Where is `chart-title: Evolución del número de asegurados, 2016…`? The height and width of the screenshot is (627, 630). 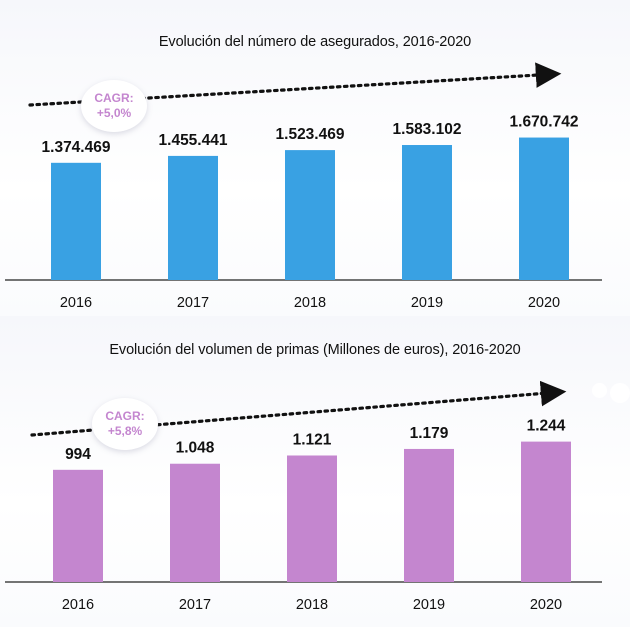 chart-title: Evolución del número de asegurados, 2016… is located at coordinates (315, 42).